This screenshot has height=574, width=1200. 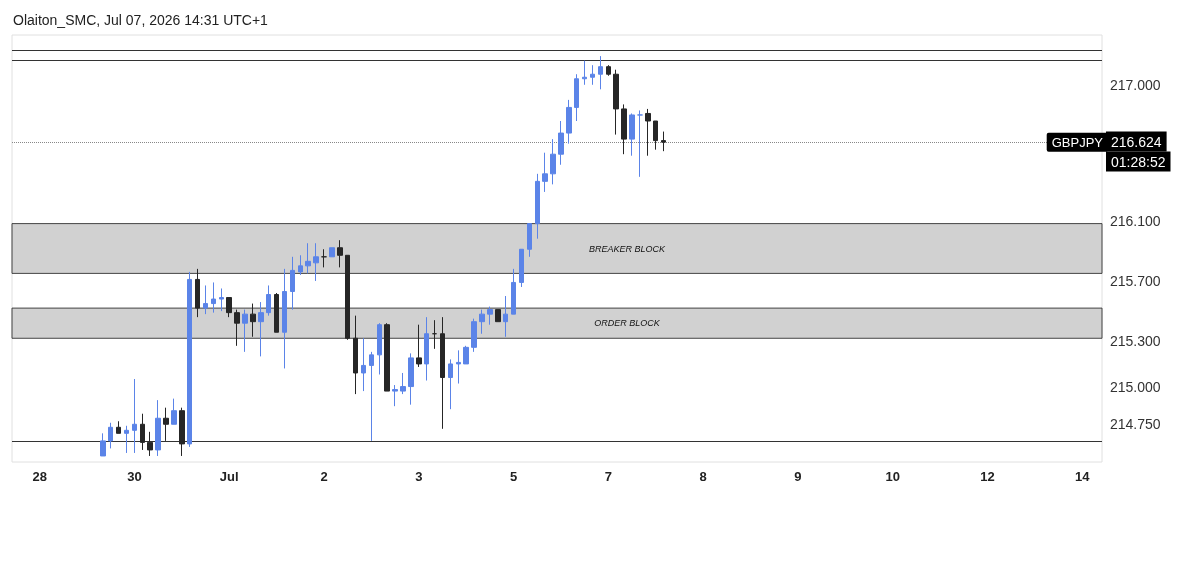 What do you see at coordinates (1135, 280) in the screenshot?
I see `y-tick-label: 215.700` at bounding box center [1135, 280].